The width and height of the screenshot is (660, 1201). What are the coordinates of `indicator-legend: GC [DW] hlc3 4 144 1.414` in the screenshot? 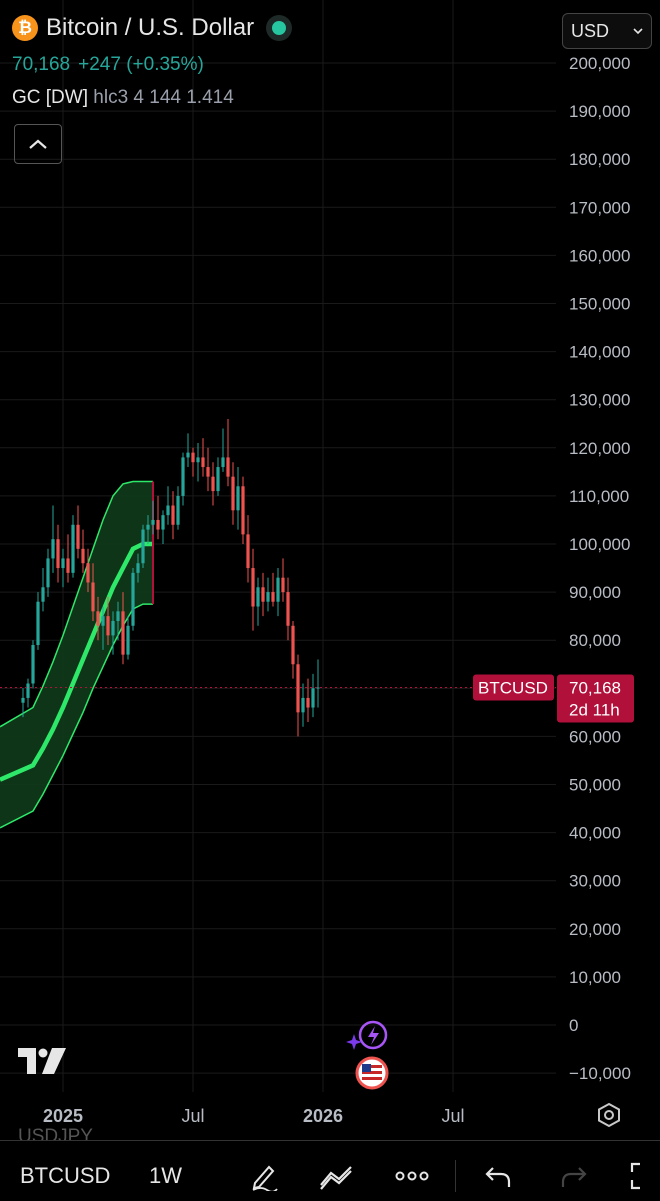 It's located at (123, 98).